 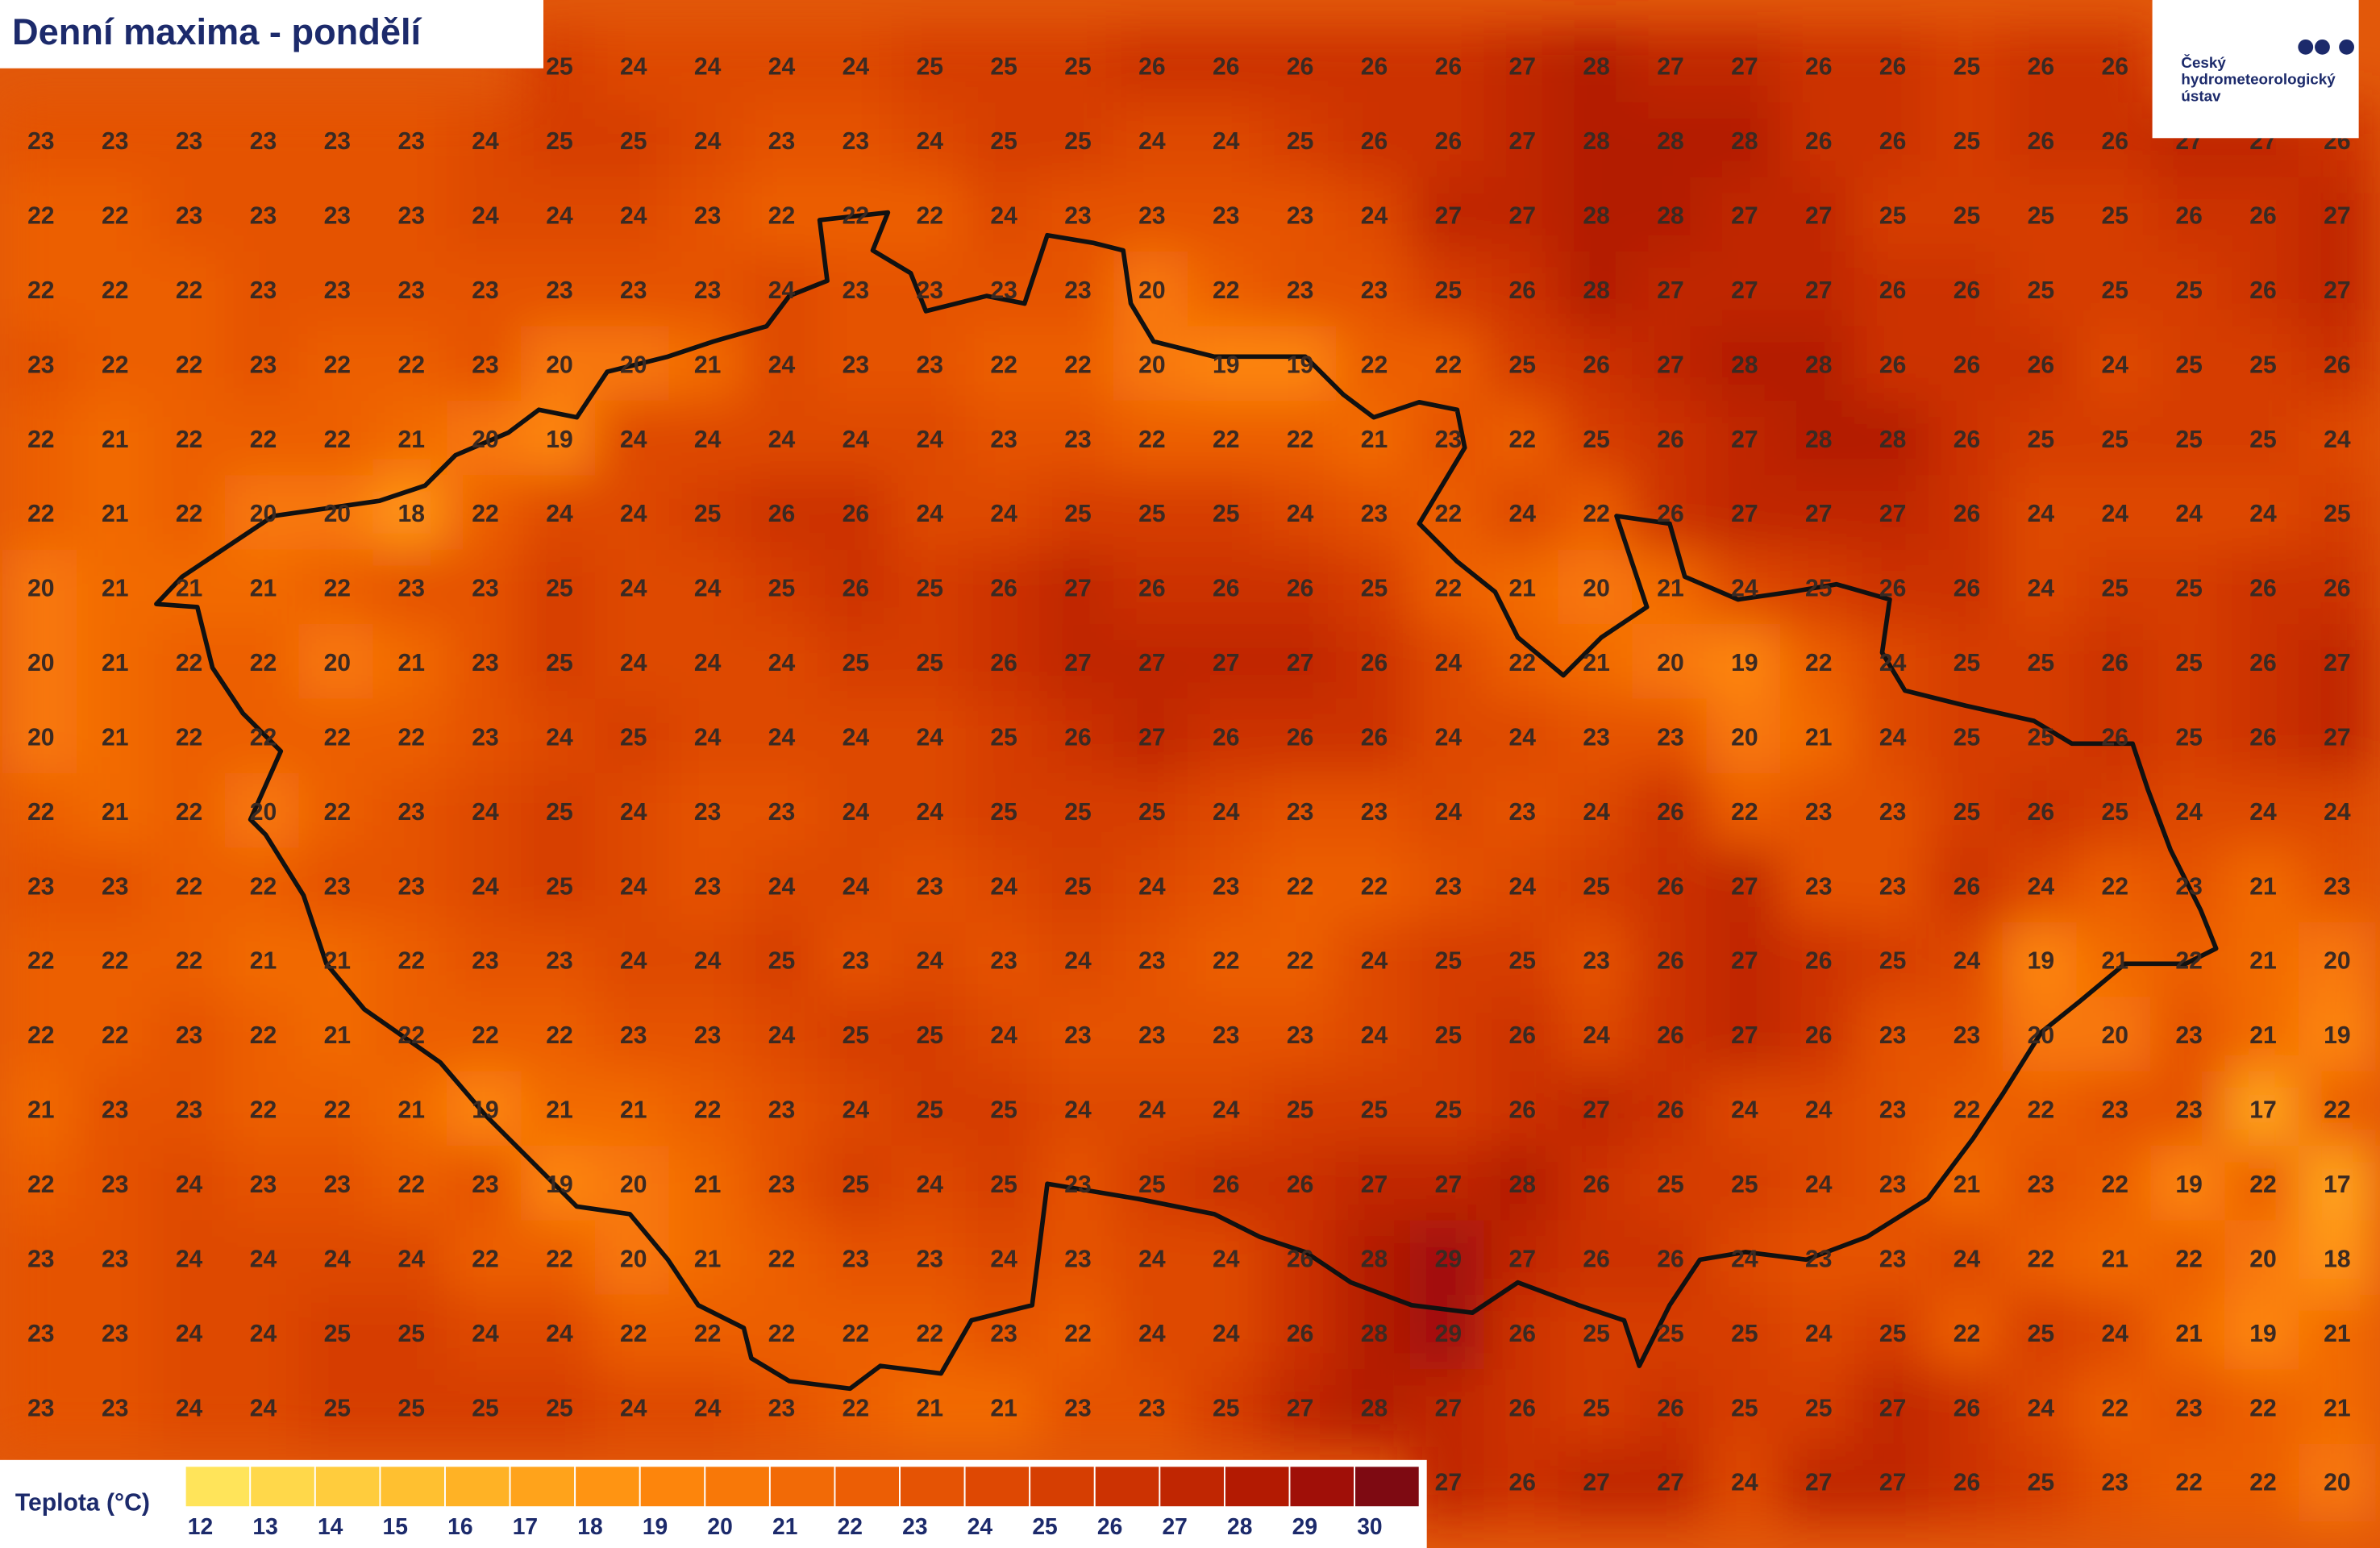 I want to click on legend-label: 18, so click(x=589, y=1526).